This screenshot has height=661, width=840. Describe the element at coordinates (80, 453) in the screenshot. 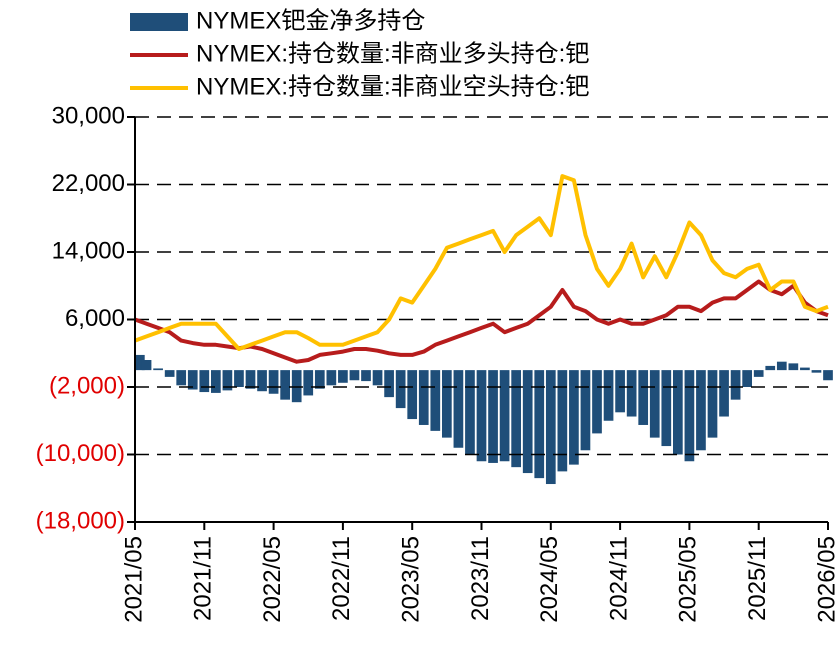

I see `y-tick-label: (10,000)` at that location.